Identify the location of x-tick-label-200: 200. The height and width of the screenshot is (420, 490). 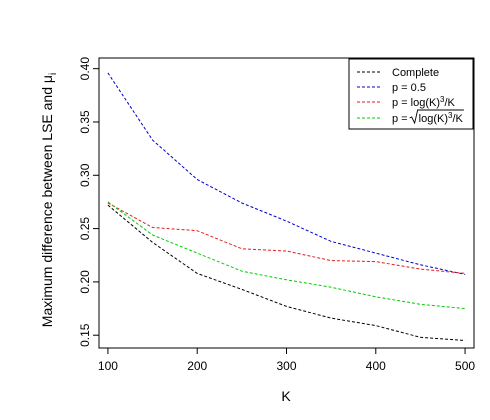
(197, 366).